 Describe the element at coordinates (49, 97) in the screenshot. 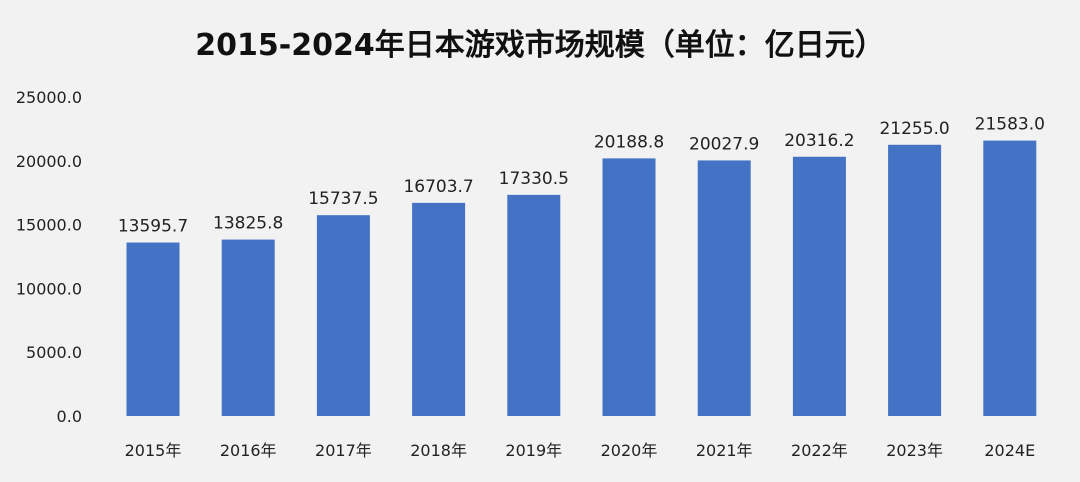

I see `y-tick-label: 25000.0` at that location.